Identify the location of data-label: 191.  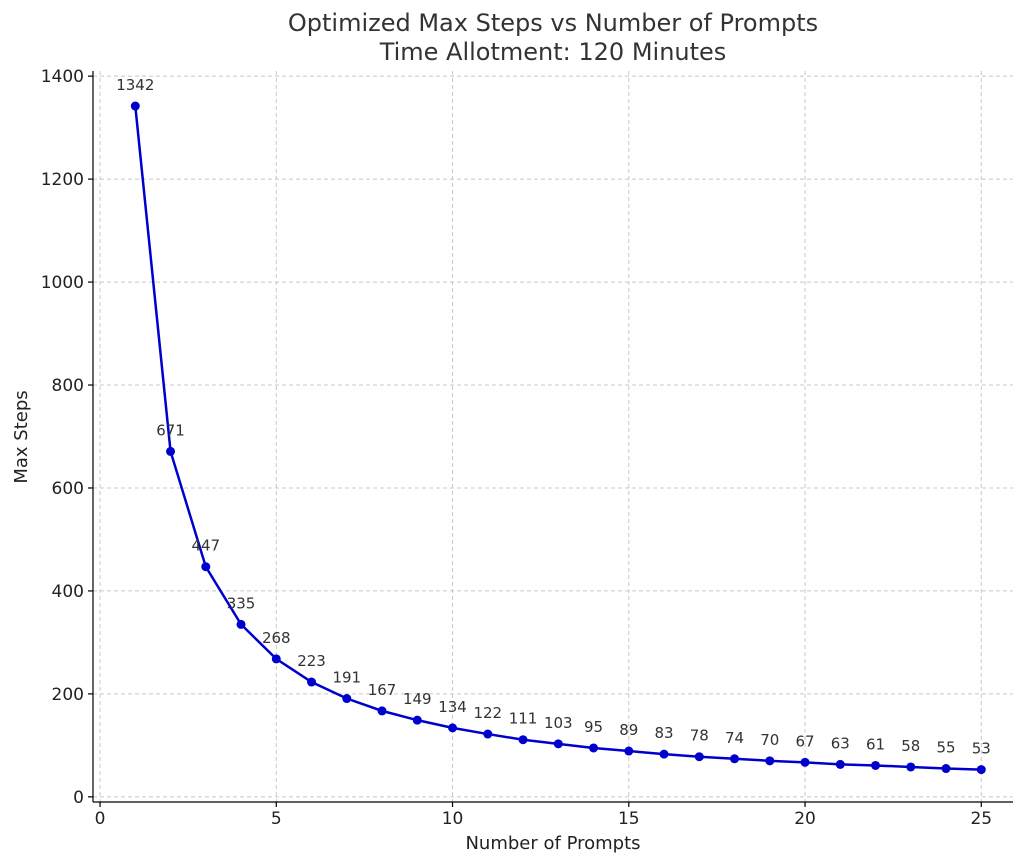
(346, 678).